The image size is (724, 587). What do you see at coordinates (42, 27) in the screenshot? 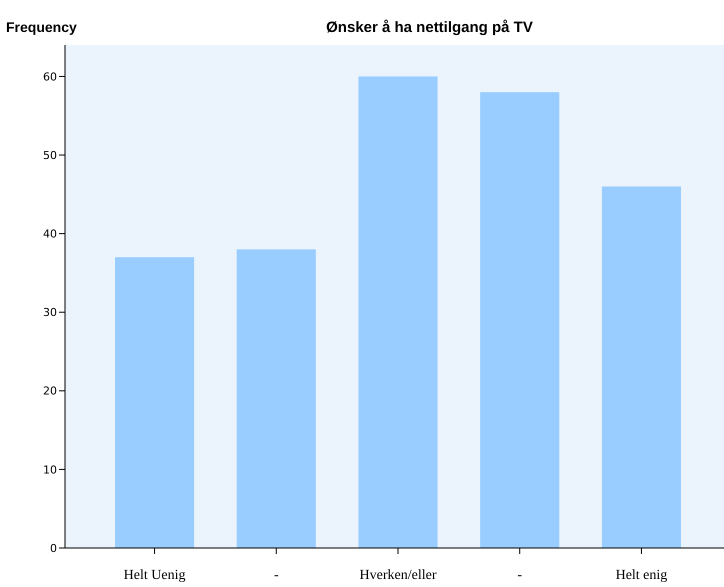
I see `y-axis-title: Frequency` at bounding box center [42, 27].